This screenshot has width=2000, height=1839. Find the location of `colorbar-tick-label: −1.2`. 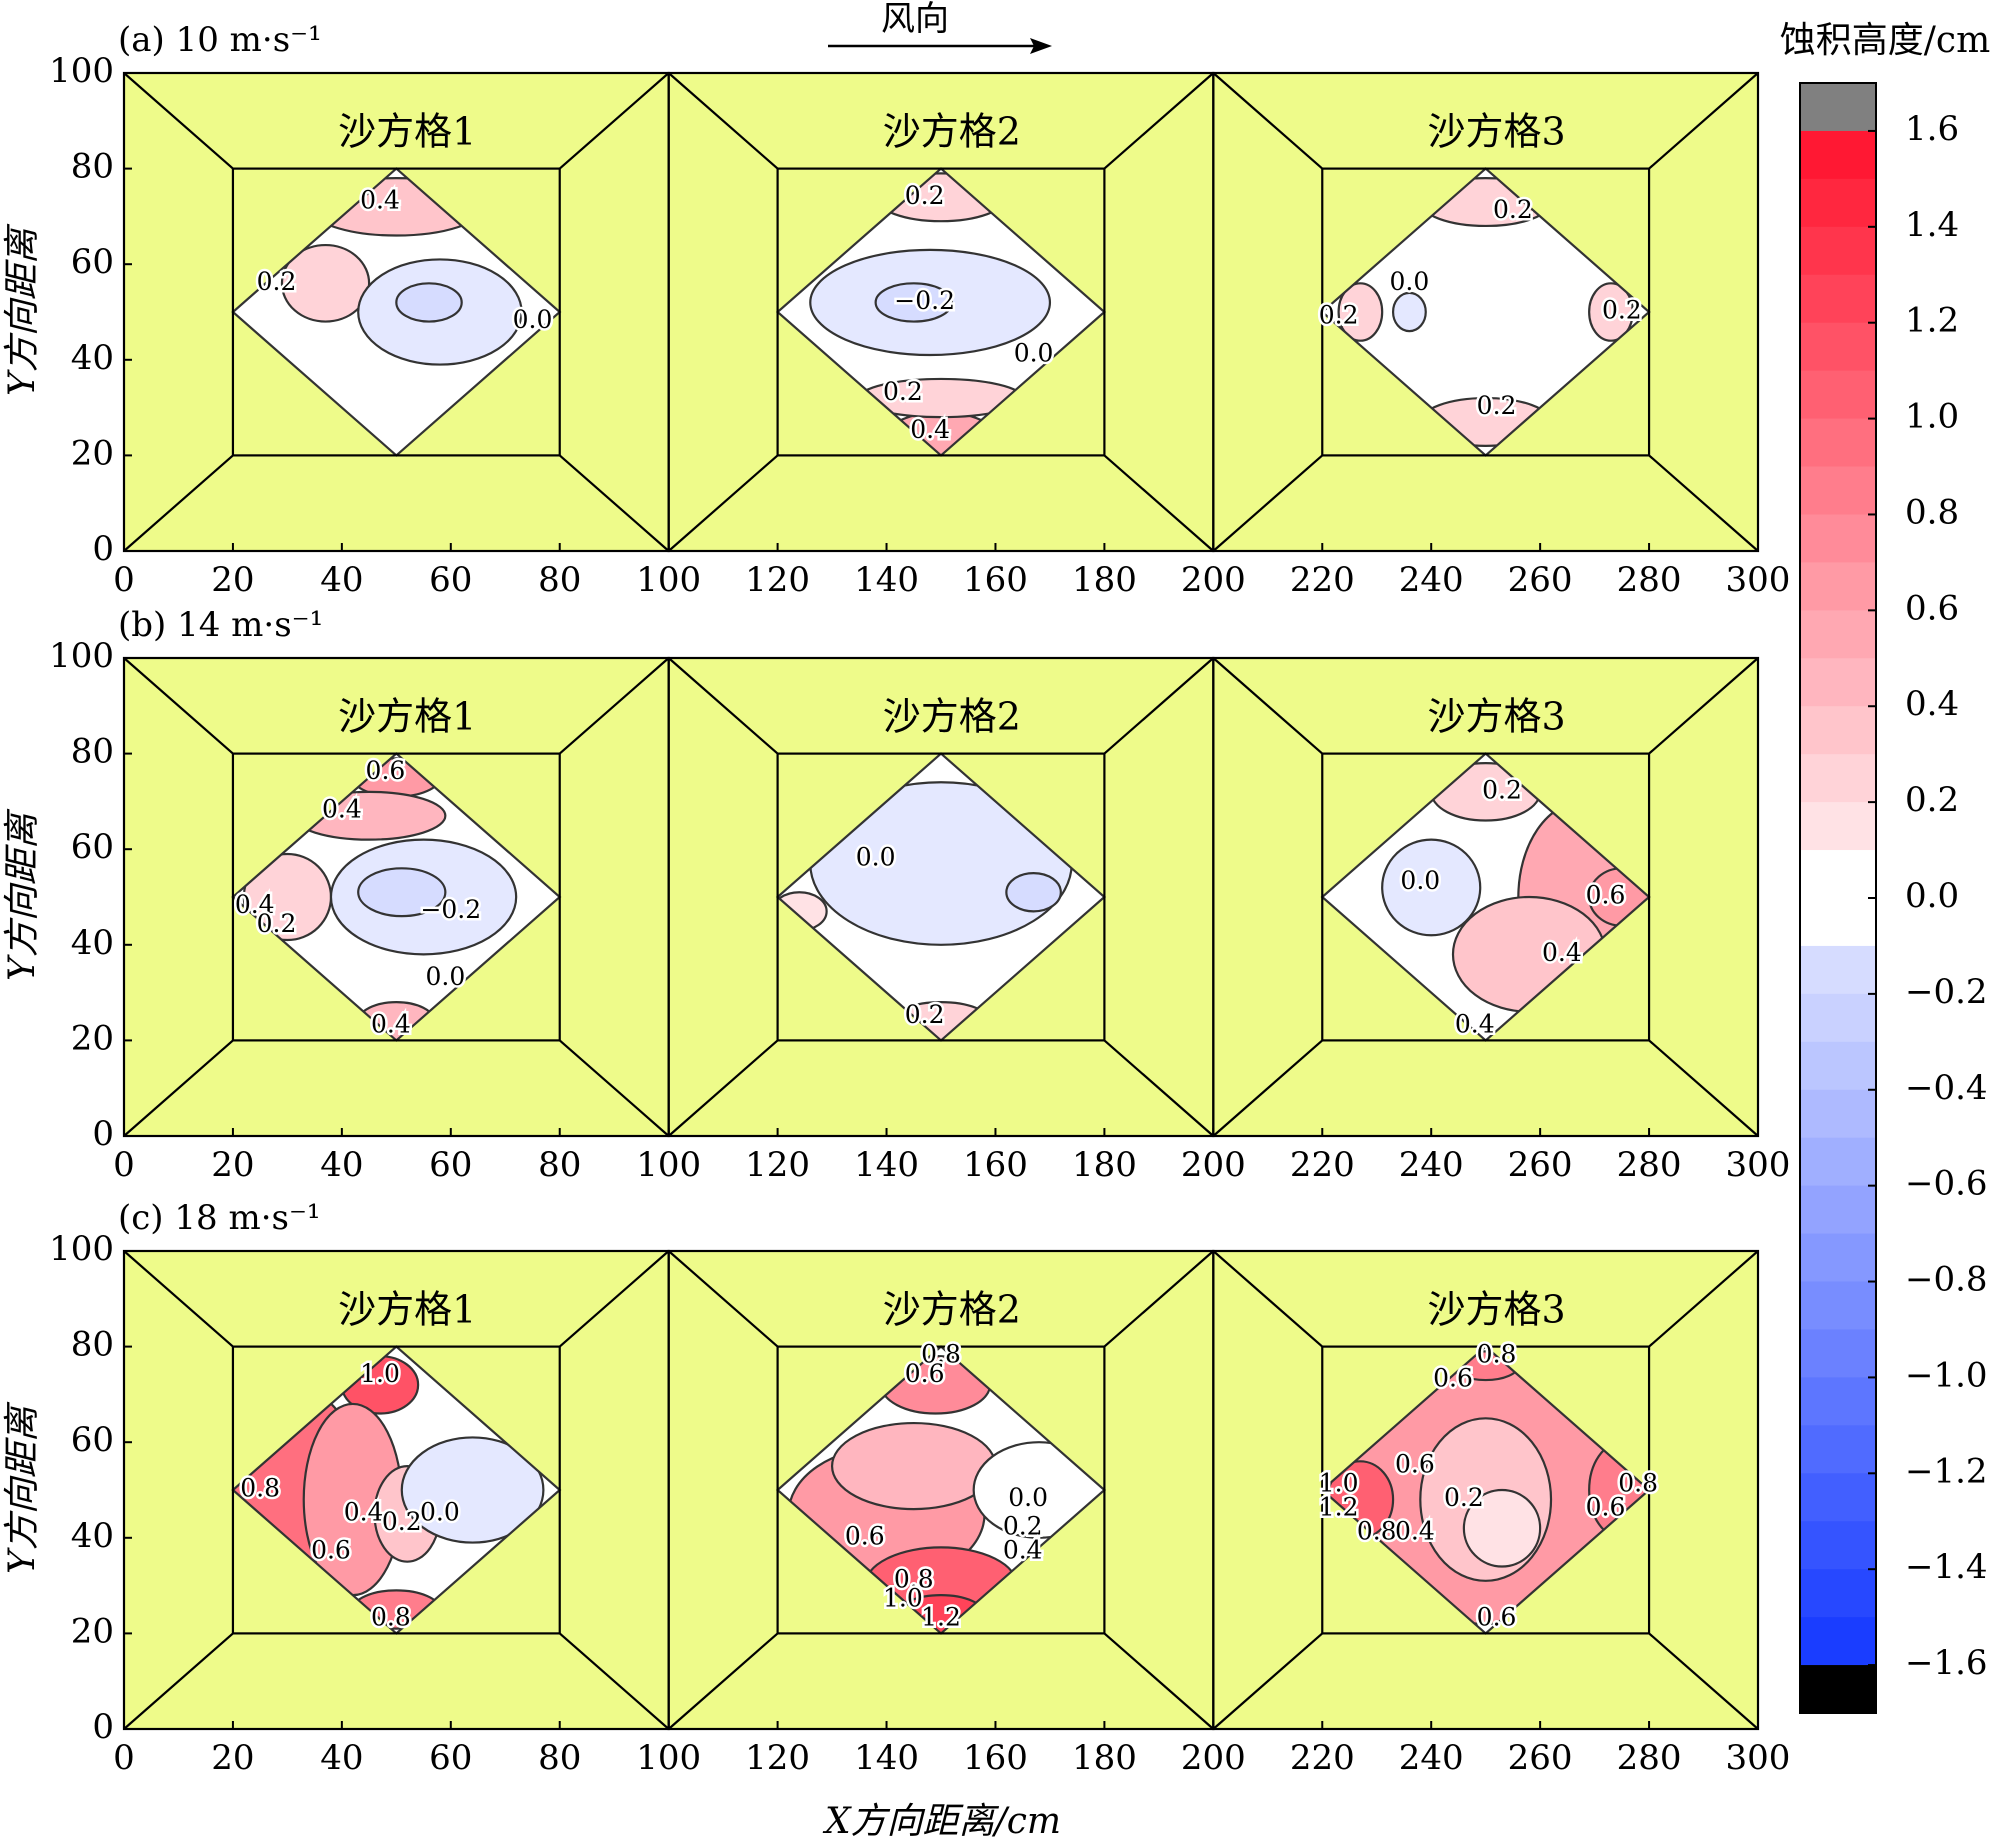

colorbar-tick-label: −1.2 is located at coordinates (1946, 1471).